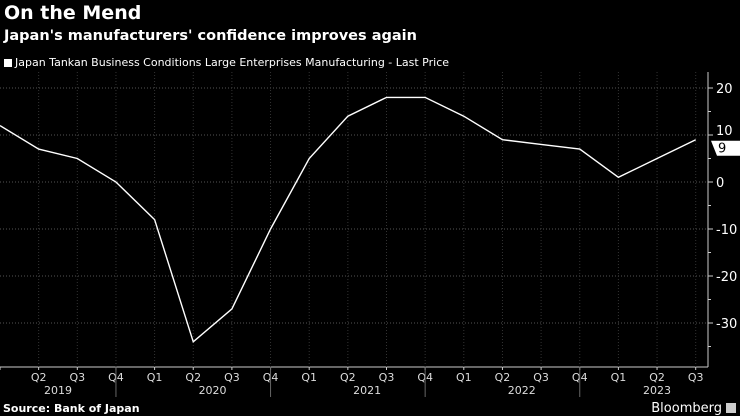  I want to click on year-label: 2023, so click(657, 390).